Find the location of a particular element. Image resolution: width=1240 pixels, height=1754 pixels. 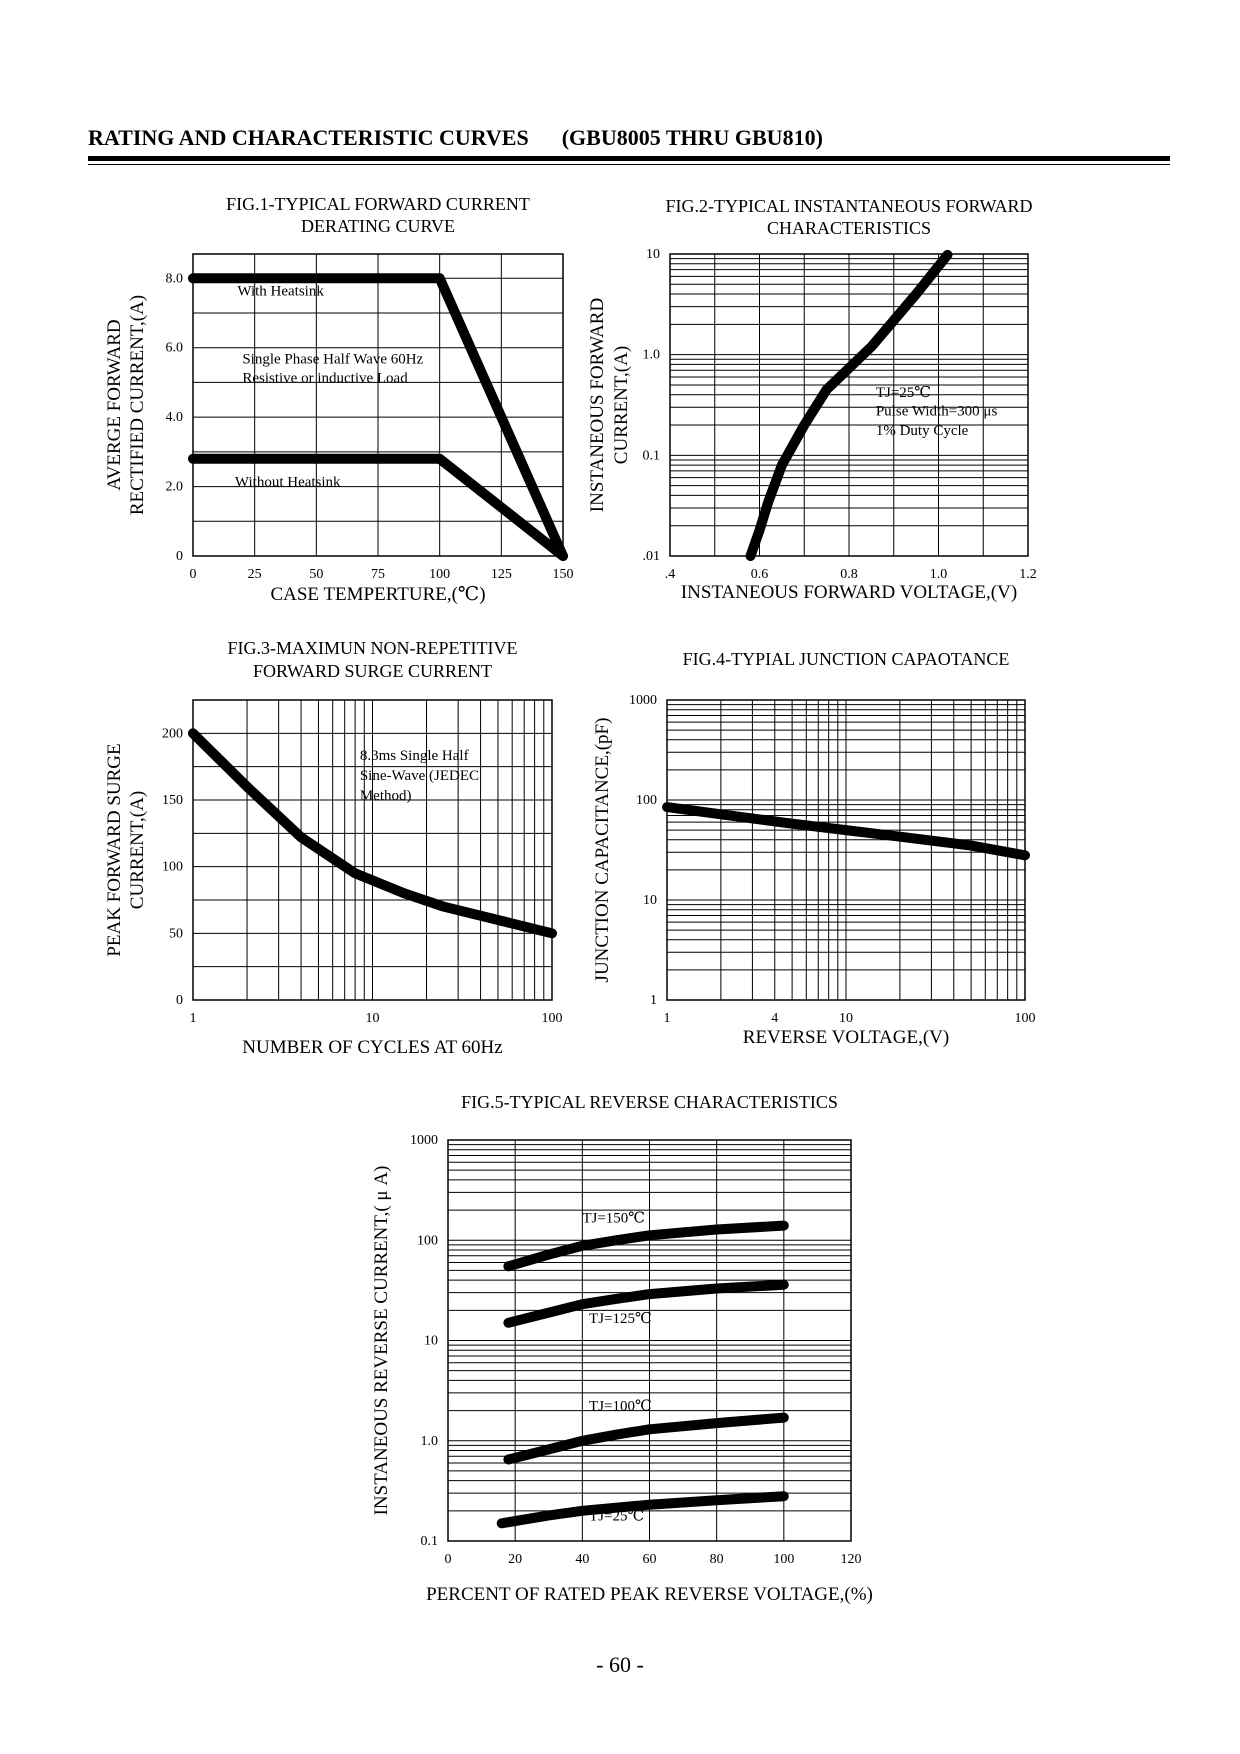

fig2-series-0-line is located at coordinates (849, 405).